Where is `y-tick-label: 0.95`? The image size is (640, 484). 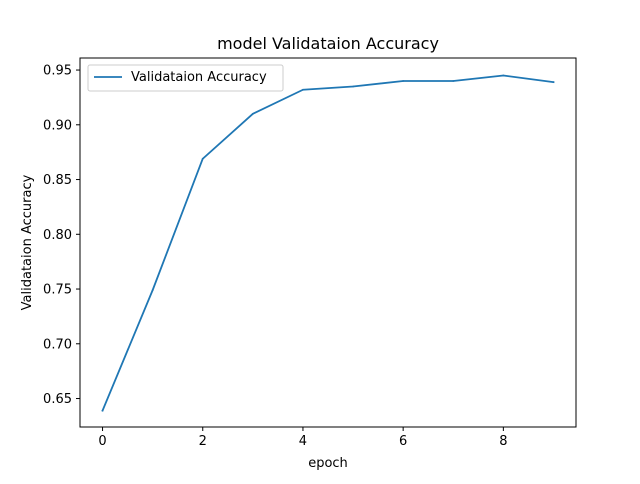 y-tick-label: 0.95 is located at coordinates (57, 71).